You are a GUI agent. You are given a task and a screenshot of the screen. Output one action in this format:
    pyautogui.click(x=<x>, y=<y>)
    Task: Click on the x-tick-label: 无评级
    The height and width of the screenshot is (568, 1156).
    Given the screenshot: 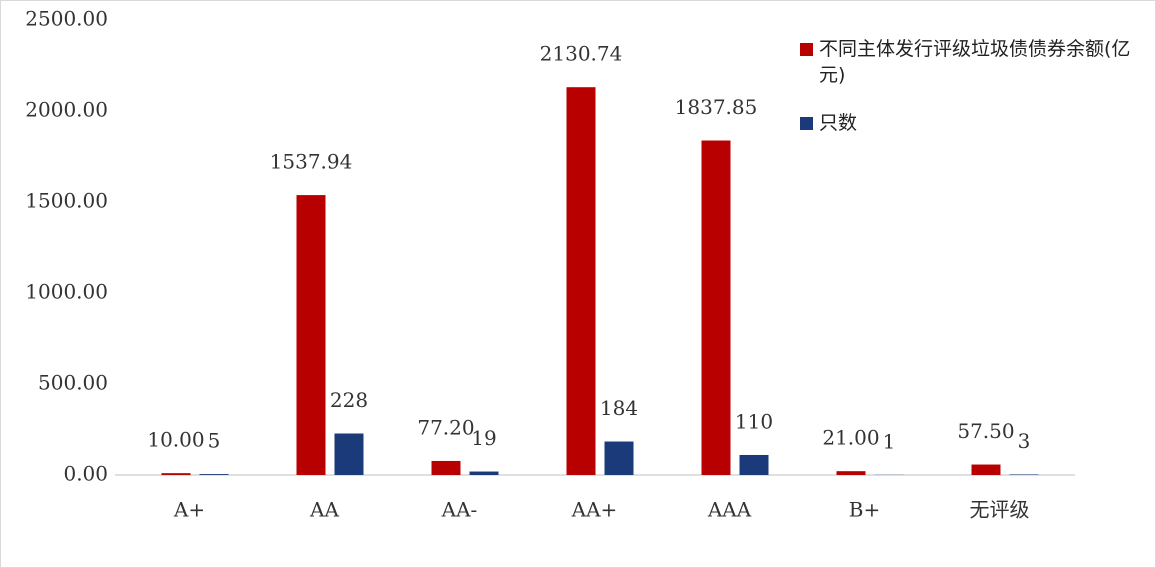 What is the action you would take?
    pyautogui.click(x=1000, y=510)
    